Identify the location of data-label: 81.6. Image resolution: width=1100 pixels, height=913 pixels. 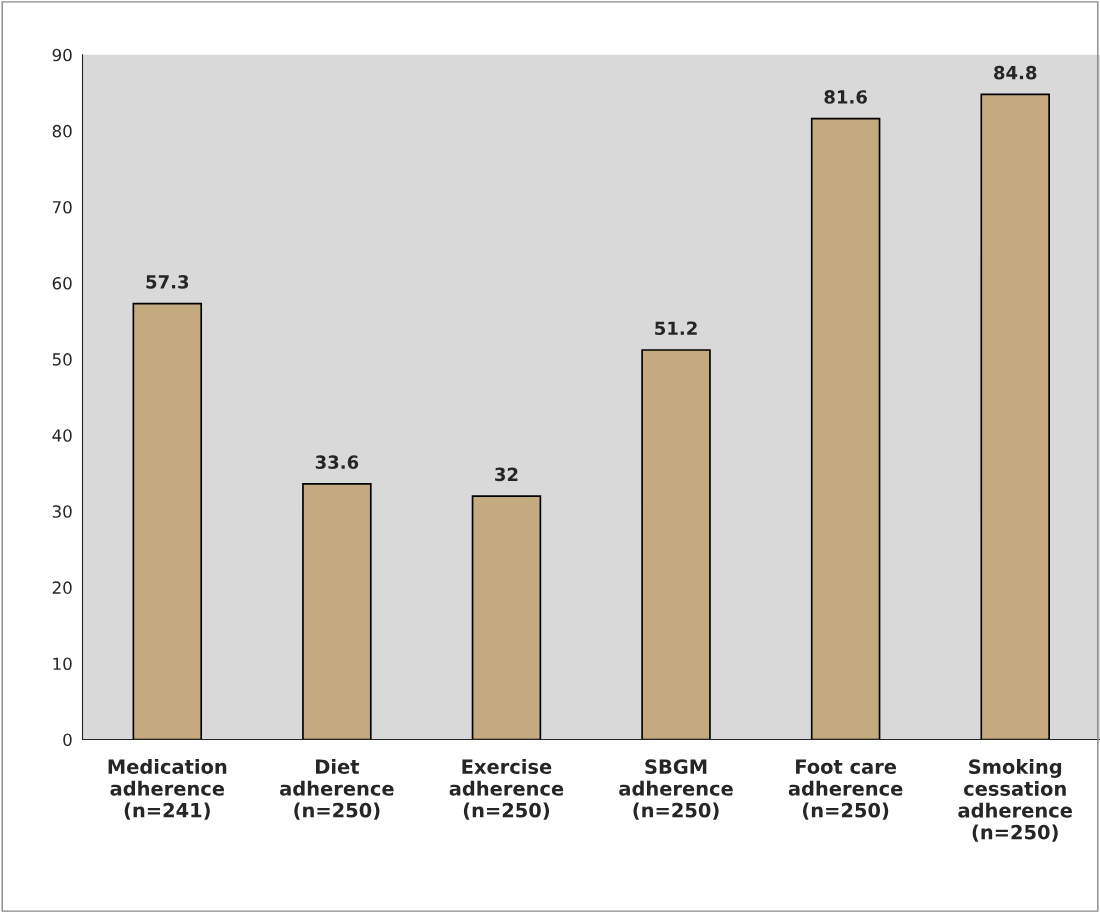
(845, 97).